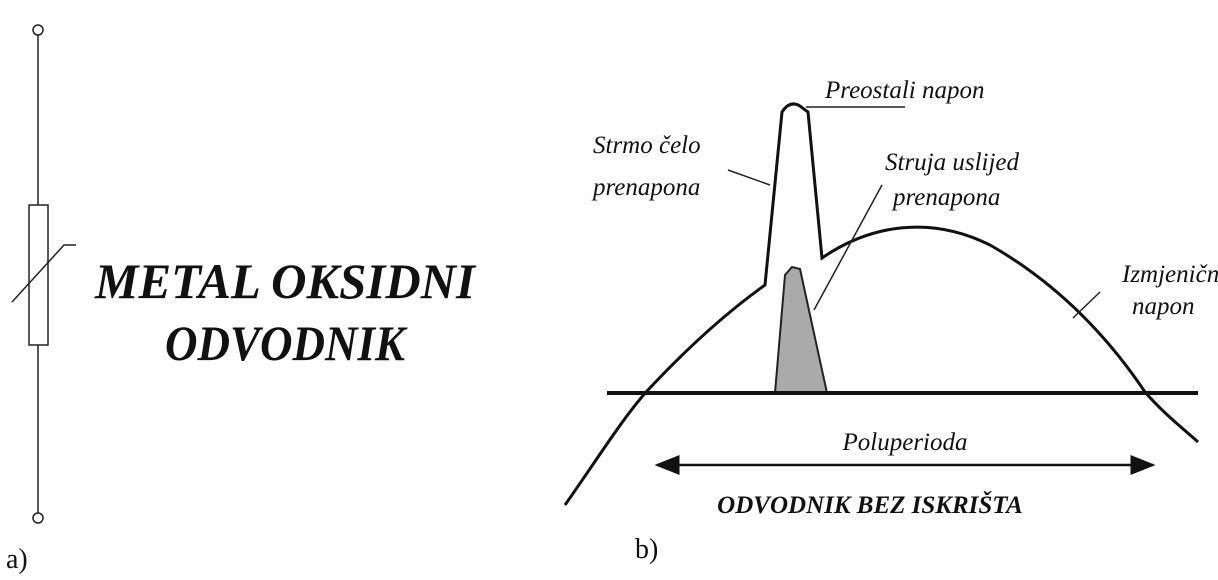  What do you see at coordinates (952, 162) in the screenshot?
I see `annotation: Struja uslijed` at bounding box center [952, 162].